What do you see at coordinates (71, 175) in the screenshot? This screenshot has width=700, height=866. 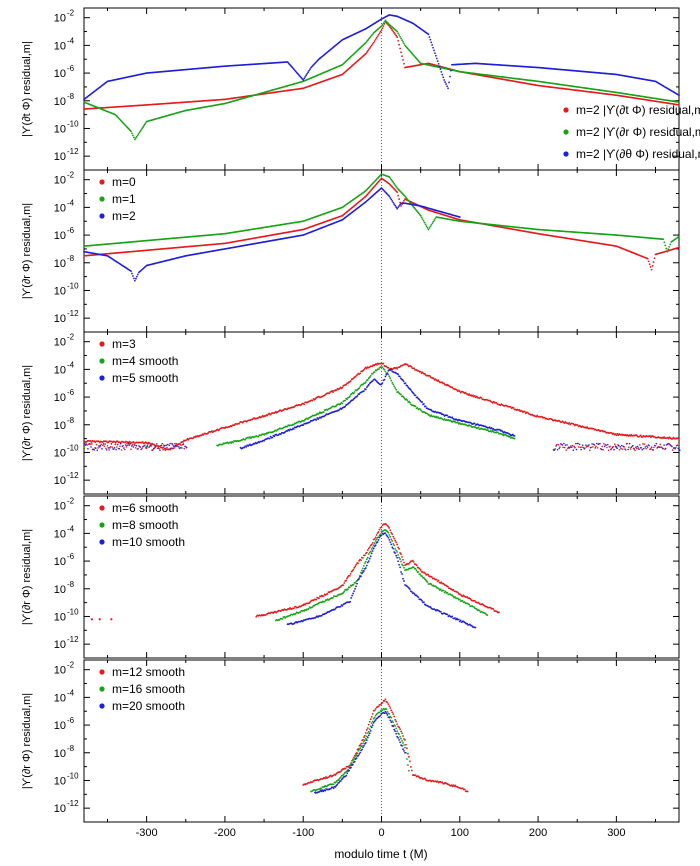 I see `y-tick-exponent: -2` at bounding box center [71, 175].